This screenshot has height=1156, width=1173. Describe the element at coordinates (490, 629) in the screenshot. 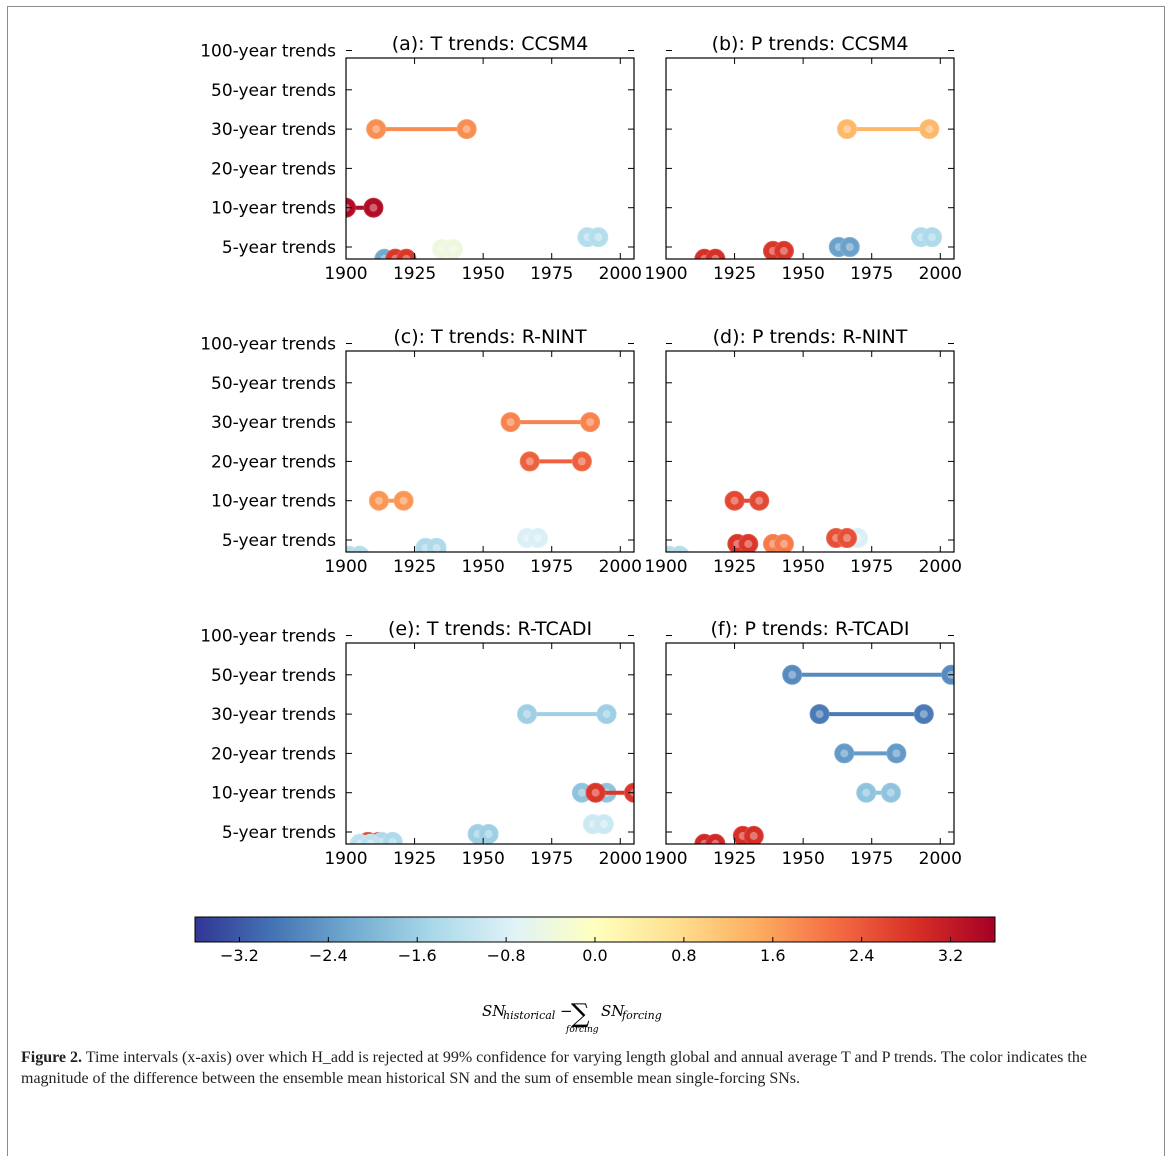

I see `panel-title: (e): T trends: R-TCADI` at that location.